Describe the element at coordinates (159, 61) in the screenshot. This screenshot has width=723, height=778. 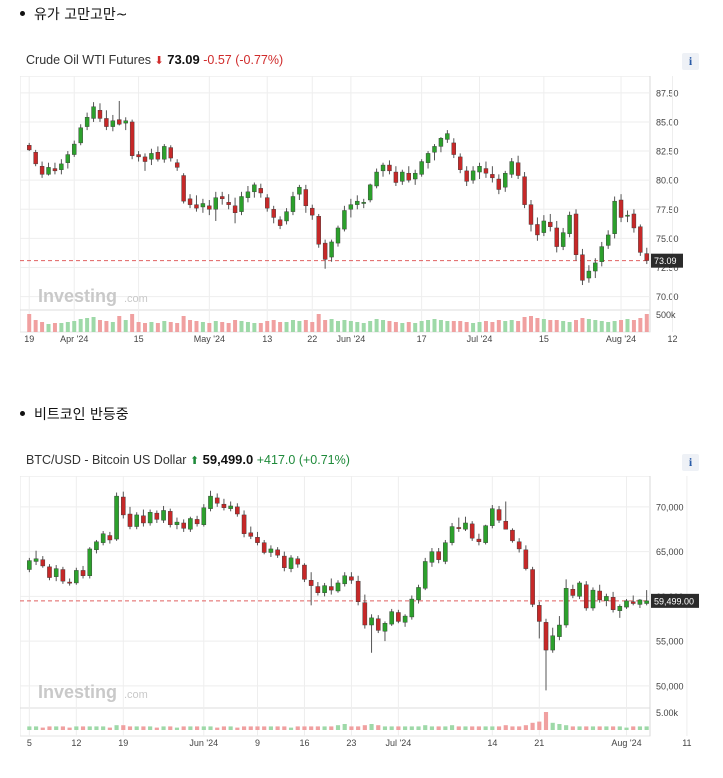
I see `down-arrow-icon: ⬇` at that location.